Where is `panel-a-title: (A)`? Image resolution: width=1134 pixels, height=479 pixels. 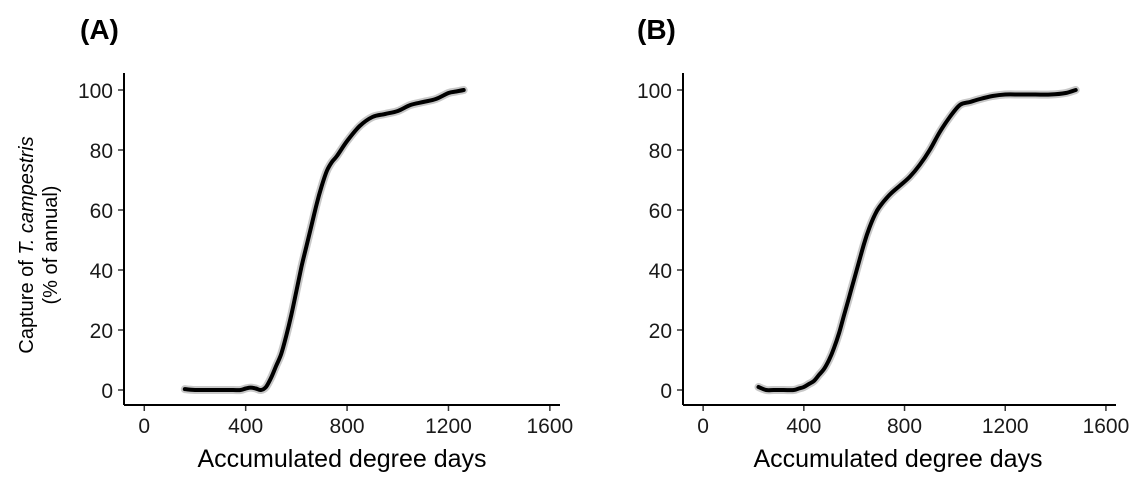
panel-a-title: (A) is located at coordinates (99, 29).